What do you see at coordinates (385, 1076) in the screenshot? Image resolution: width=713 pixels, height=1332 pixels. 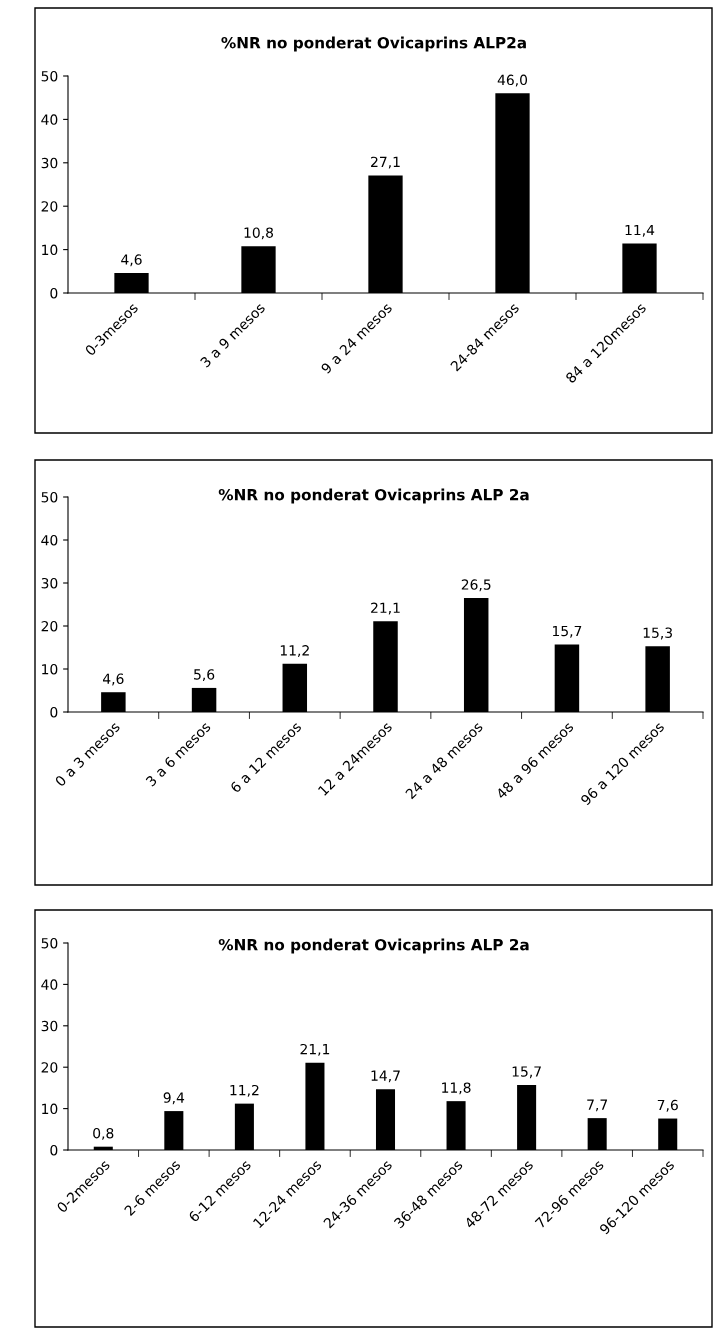 I see `data-label: 14,7` at bounding box center [385, 1076].